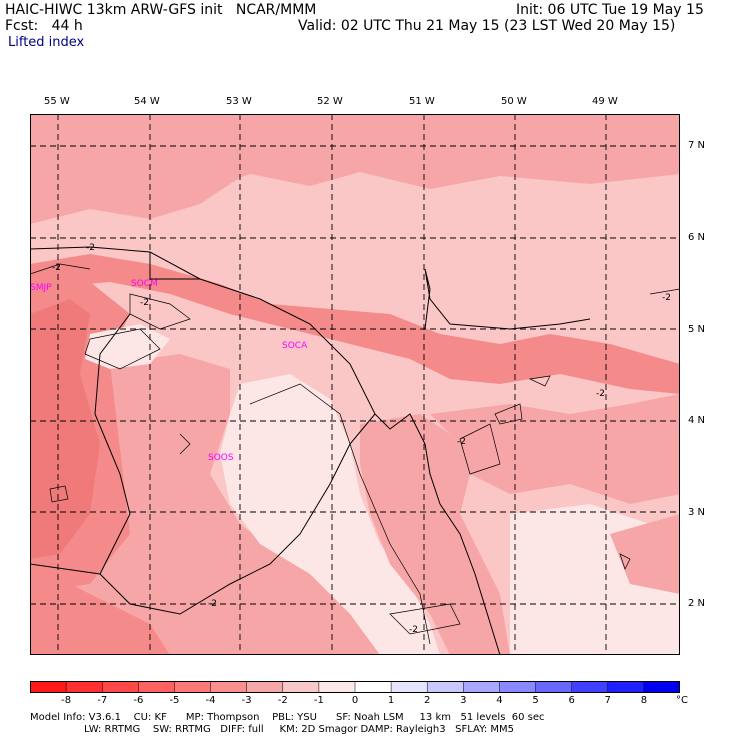 The image size is (740, 740). Describe the element at coordinates (514, 101) in the screenshot. I see `lon-label: 50 W` at that location.